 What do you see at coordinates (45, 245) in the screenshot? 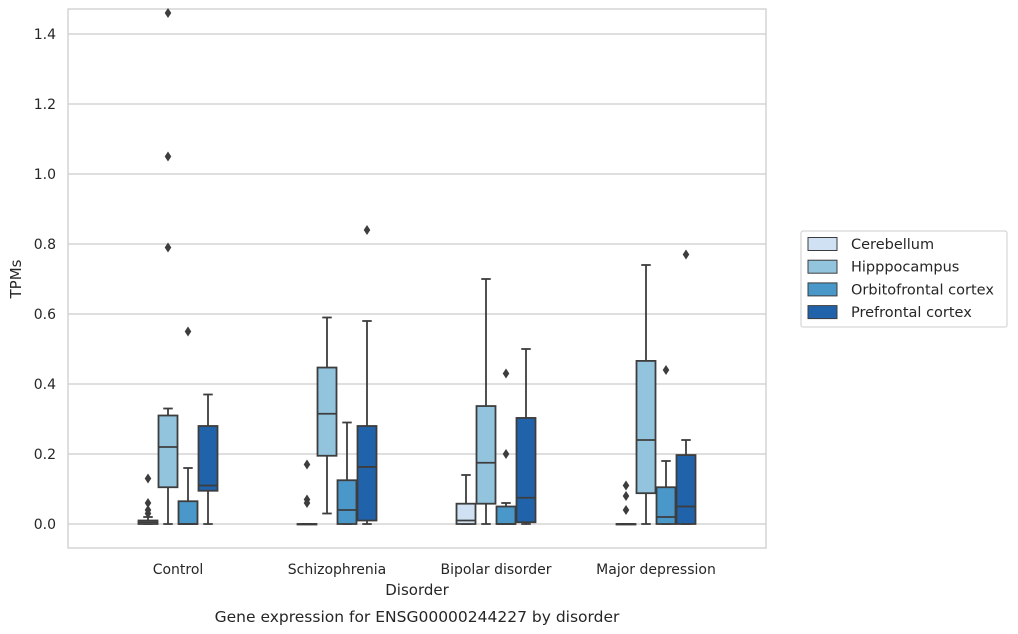
I see `y-tick-label: 0.8` at bounding box center [45, 245].